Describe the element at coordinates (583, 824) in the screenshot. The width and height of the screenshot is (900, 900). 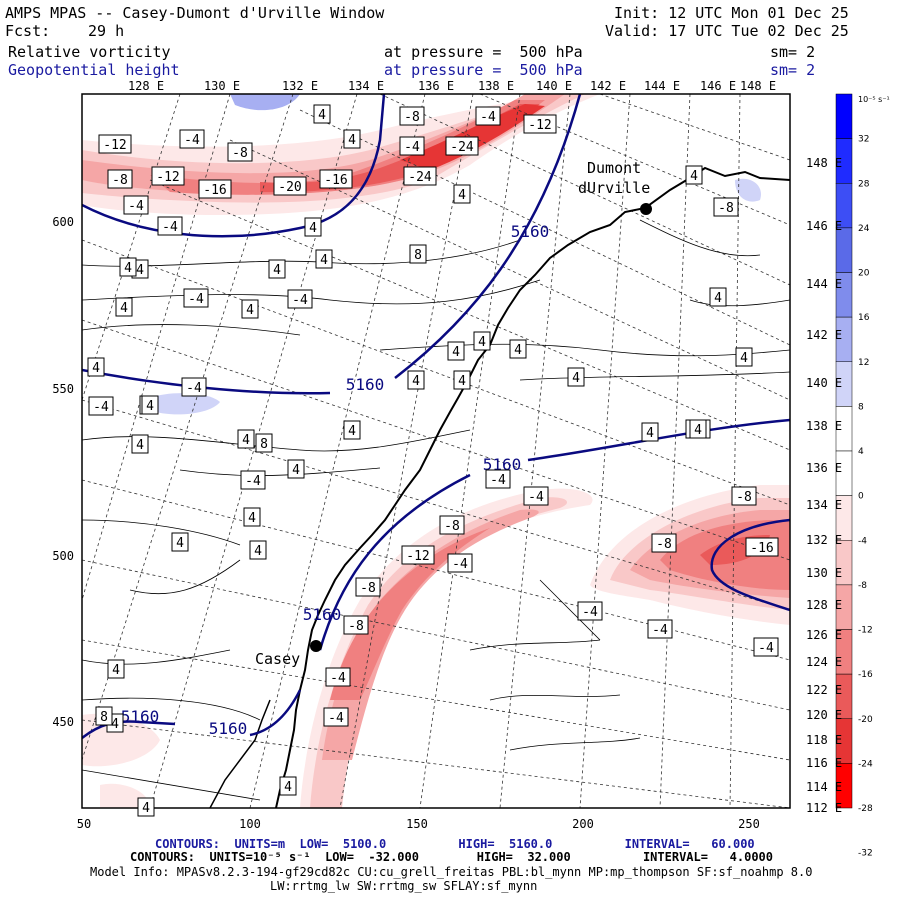
I see `bottom-axis-label: 200` at that location.